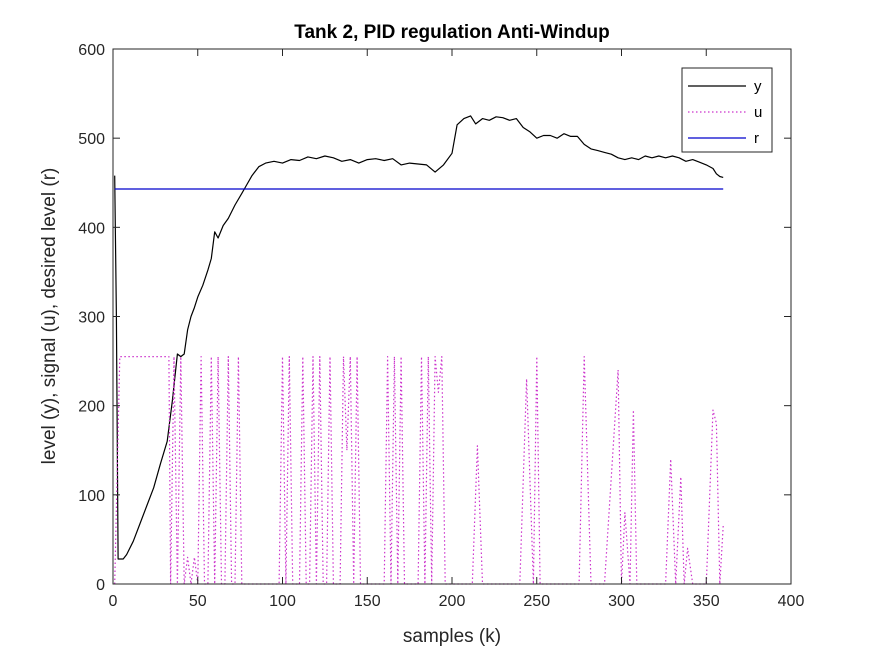 The width and height of the screenshot is (875, 661). What do you see at coordinates (91, 228) in the screenshot?
I see `y-tick-label: 400` at bounding box center [91, 228].